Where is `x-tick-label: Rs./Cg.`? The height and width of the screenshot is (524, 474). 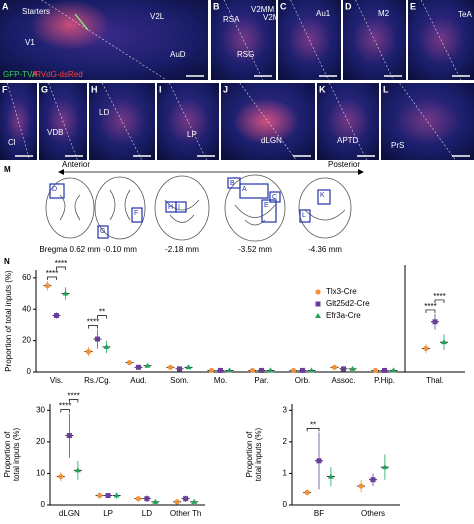
x-tick-label: Rs./Cg. is located at coordinates (97, 380).